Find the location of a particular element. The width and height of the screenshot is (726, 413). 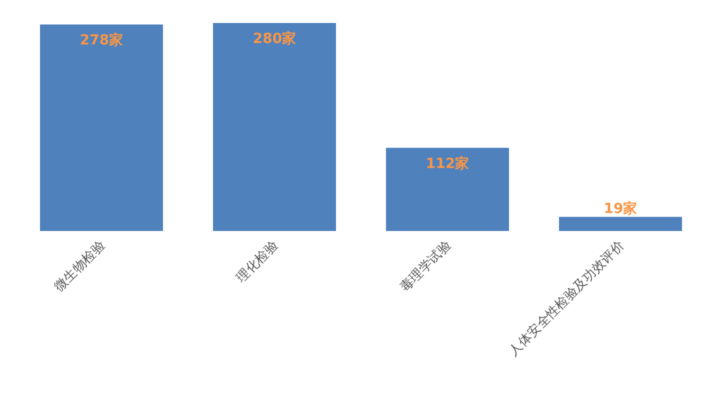

x-tick-label: 人体安全性检验及功效评价 is located at coordinates (567, 299).